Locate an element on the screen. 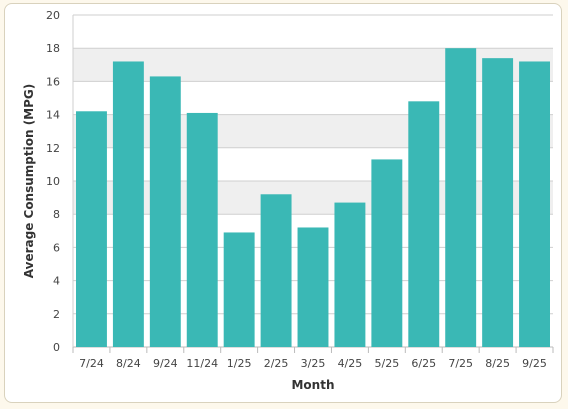  y-tick-labels: 0 2 4 6 8 10 12 14 16 18 20 is located at coordinates (53, 181).